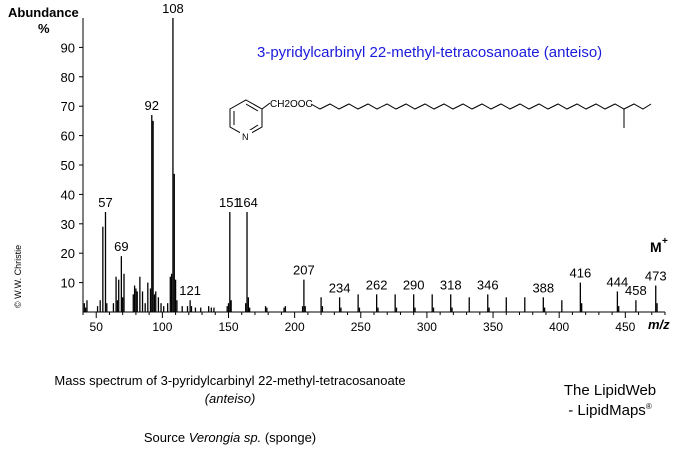 The width and height of the screenshot is (680, 453). What do you see at coordinates (625, 327) in the screenshot?
I see `x-tick-label: 450` at bounding box center [625, 327].